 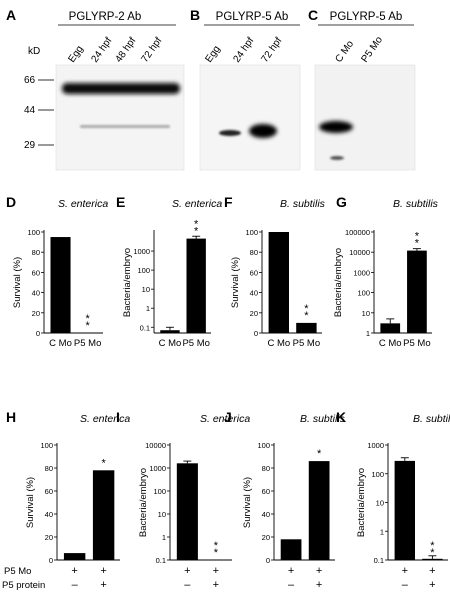 What do you see at coordinates (228, 202) in the screenshot?
I see `panel-letter: F` at bounding box center [228, 202].